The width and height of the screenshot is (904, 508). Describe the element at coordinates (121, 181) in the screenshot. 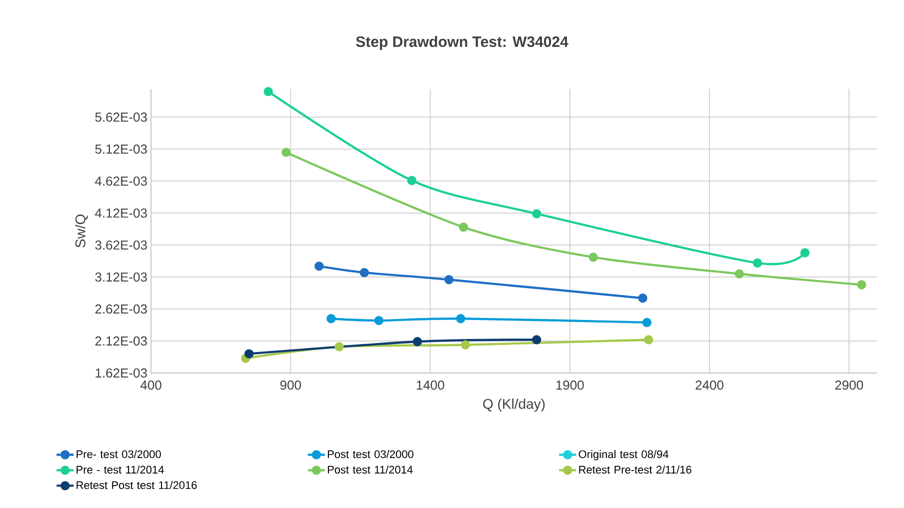

I see `y-tick-label: 4.62E-03` at that location.